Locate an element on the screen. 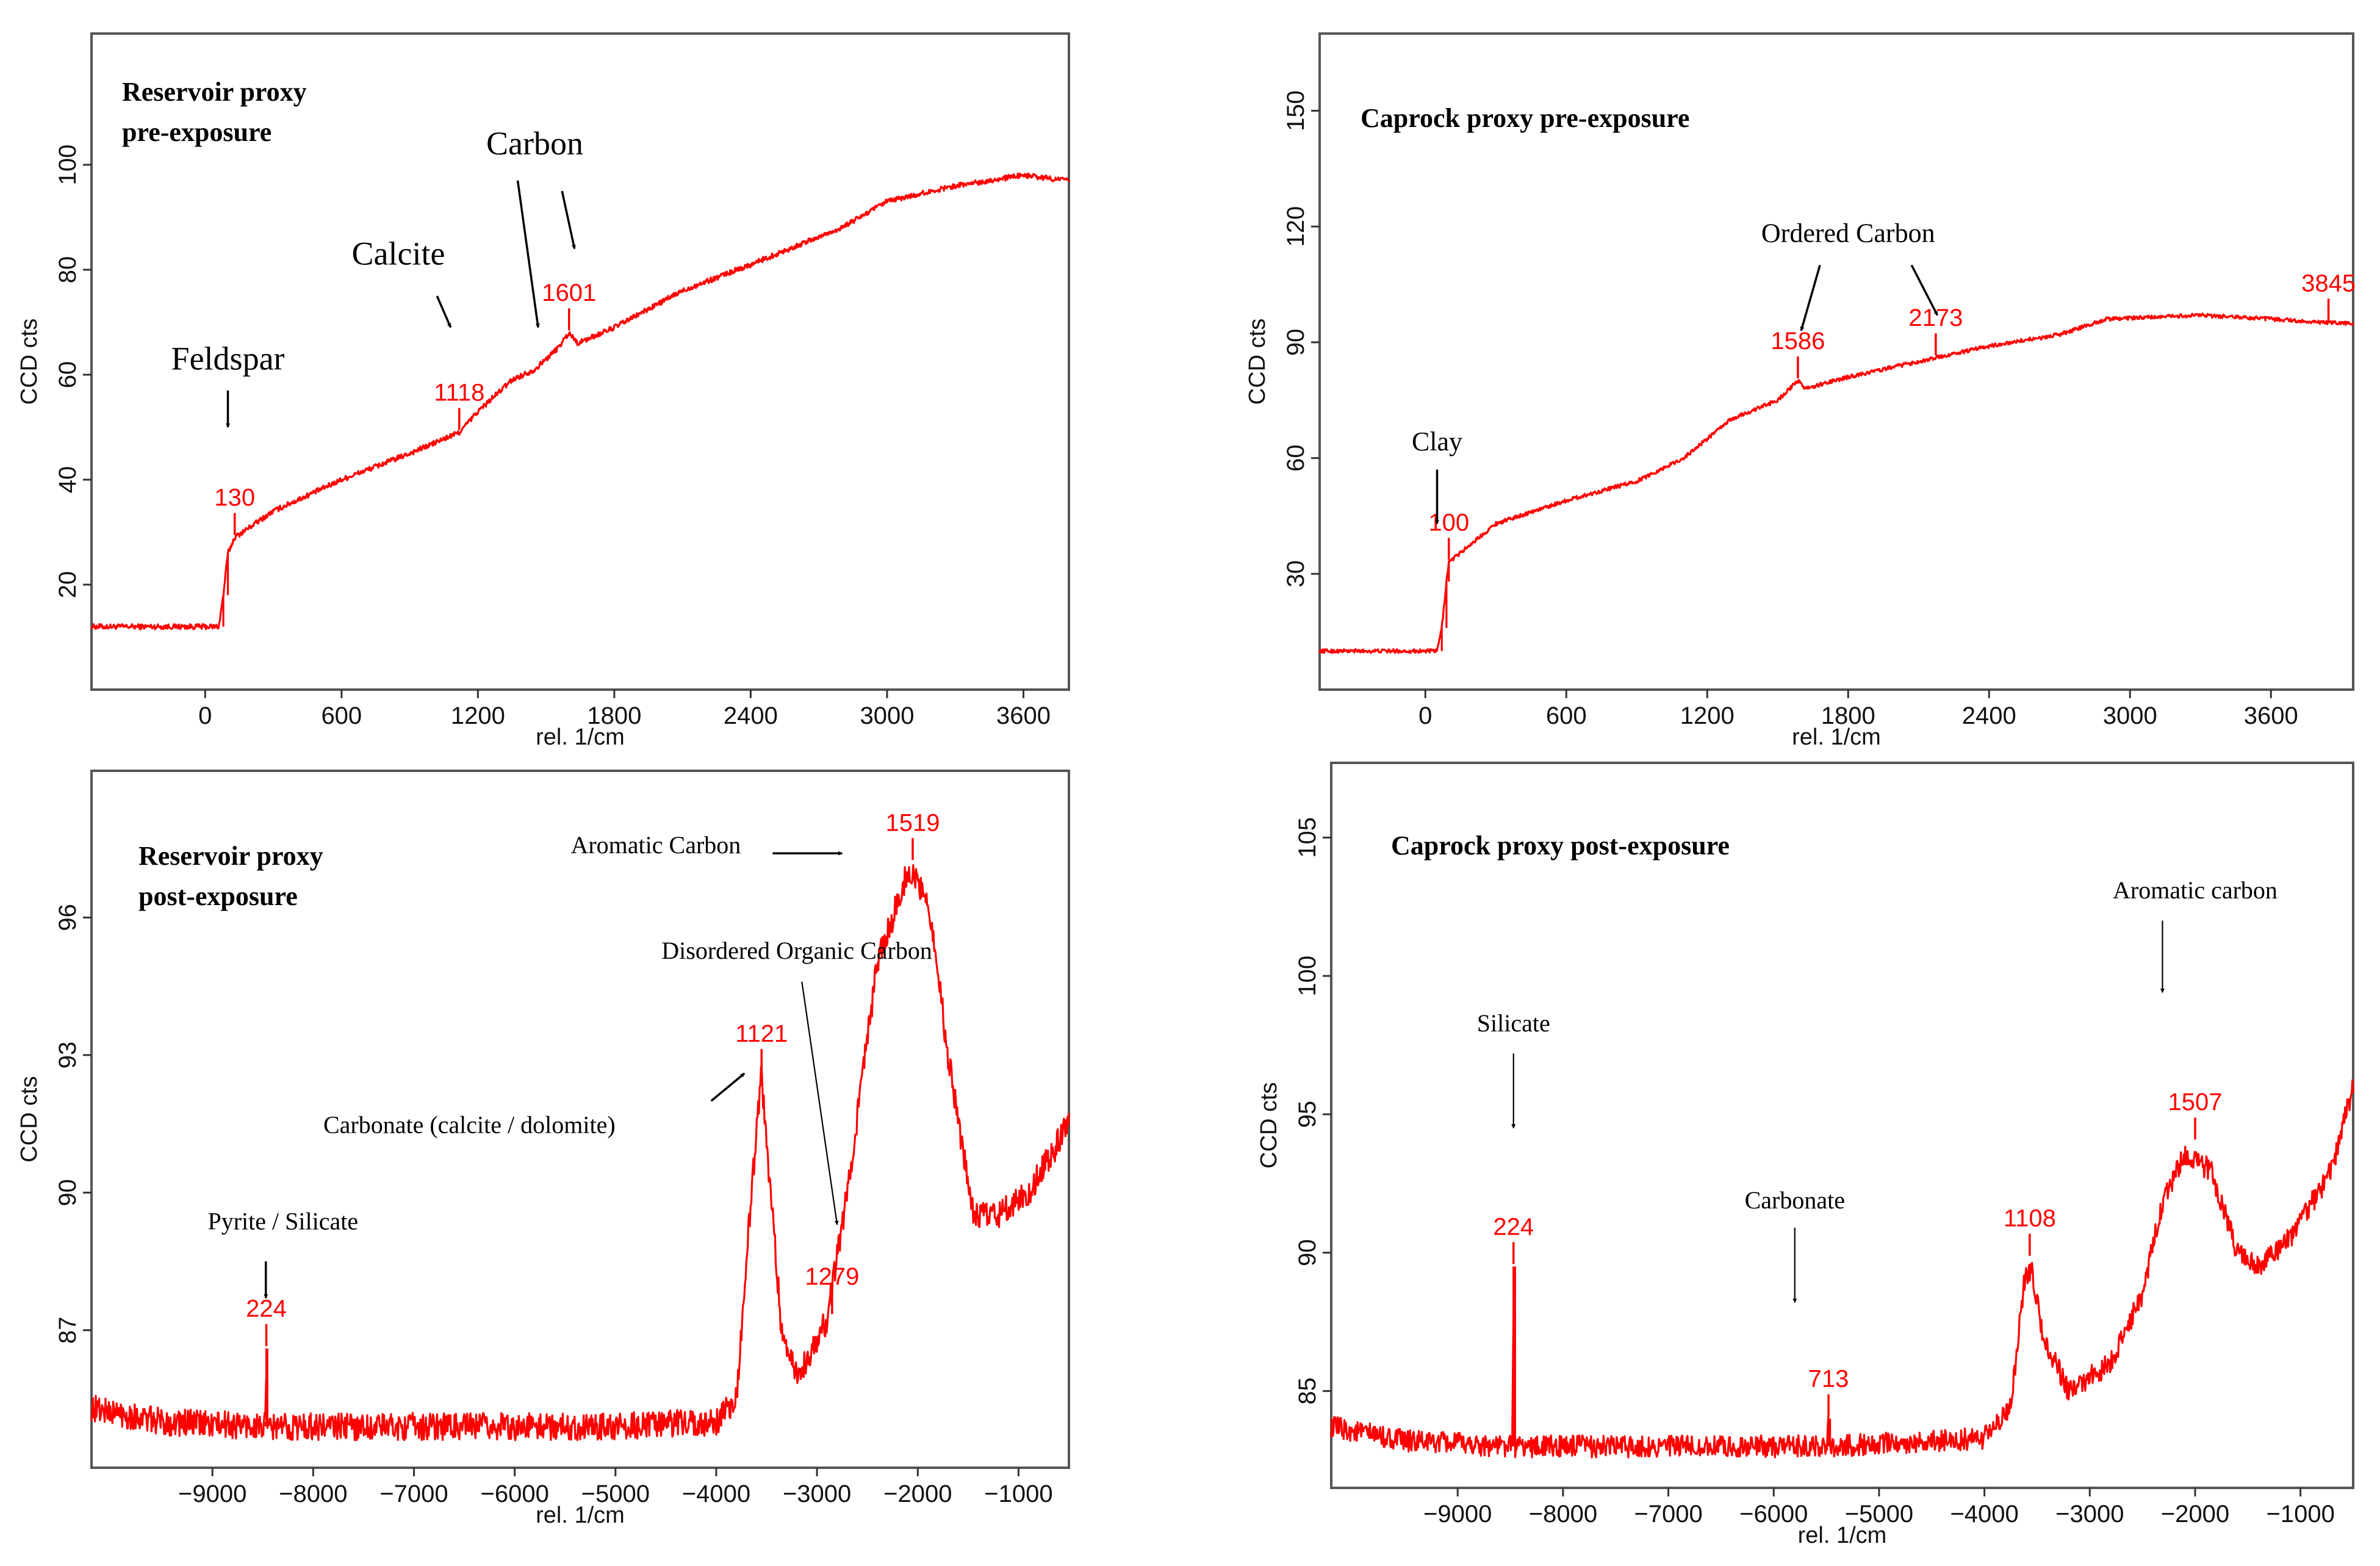 The image size is (2380, 1566). peak-label: 1108 is located at coordinates (2030, 1218).